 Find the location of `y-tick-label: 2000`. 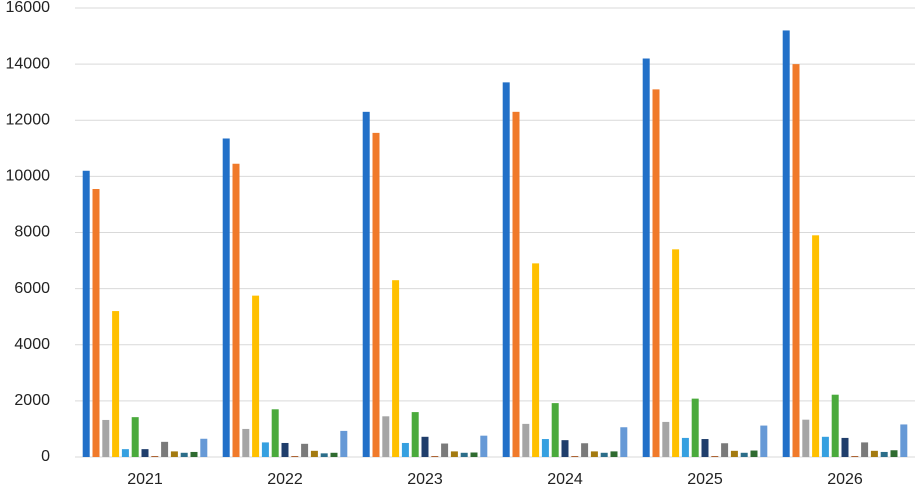

y-tick-label: 2000 is located at coordinates (32, 400).